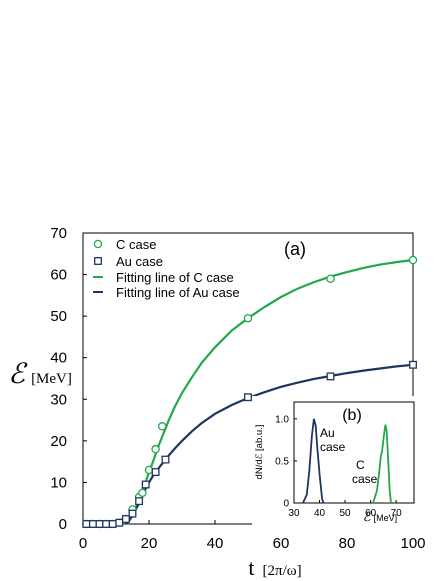  I want to click on y-tick-label: 20, so click(58, 441).